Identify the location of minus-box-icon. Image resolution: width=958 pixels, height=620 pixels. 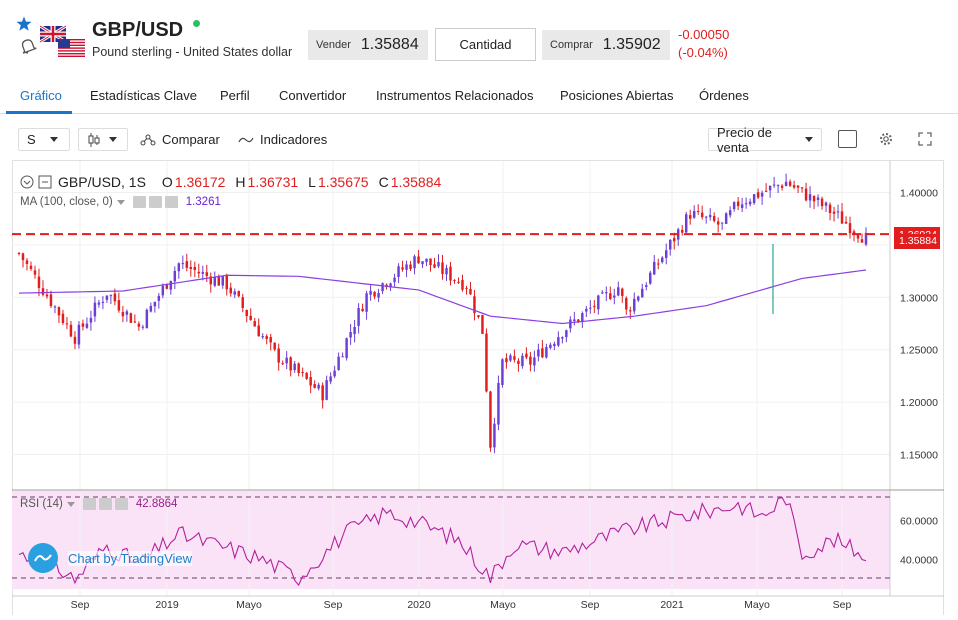
(45, 182).